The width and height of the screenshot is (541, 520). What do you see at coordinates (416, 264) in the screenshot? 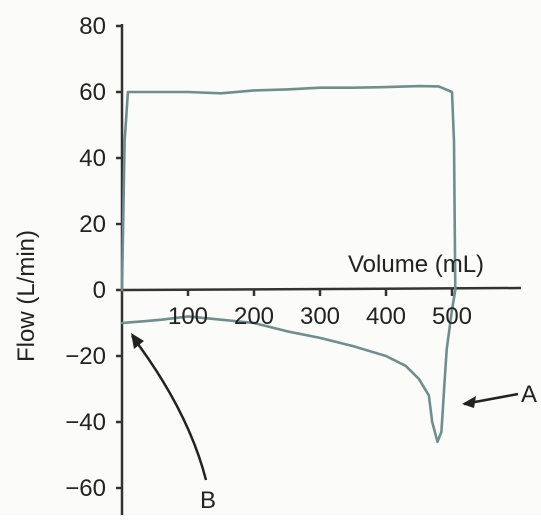
I see `x-axis-title: Volume (mL)` at bounding box center [416, 264].